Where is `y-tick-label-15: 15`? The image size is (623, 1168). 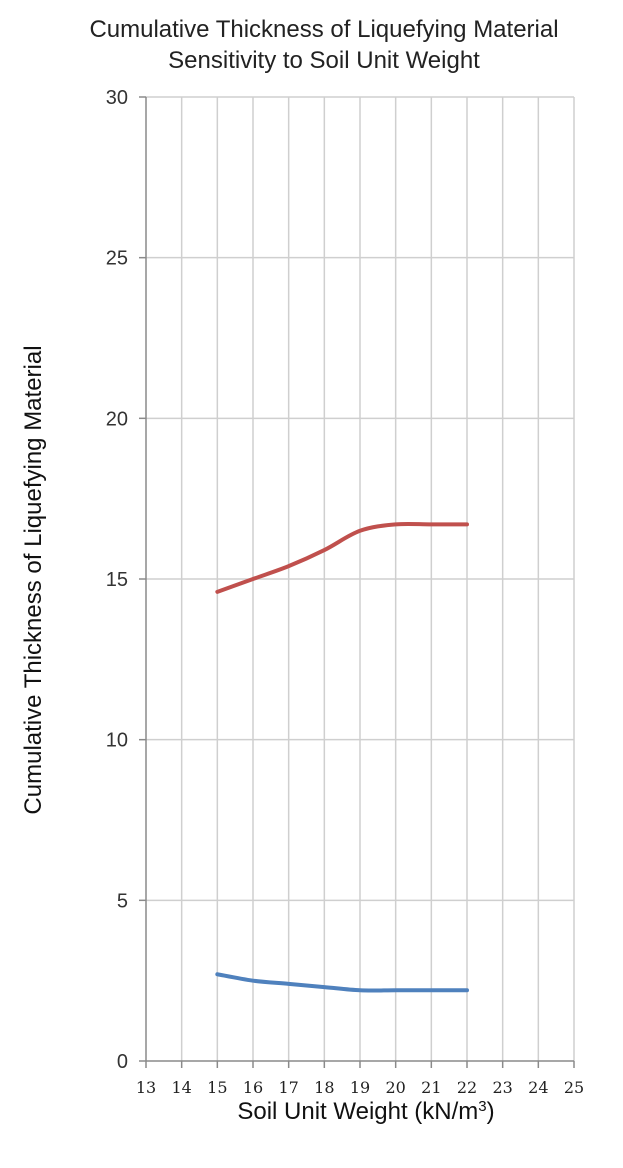 y-tick-label-15: 15 is located at coordinates (117, 580).